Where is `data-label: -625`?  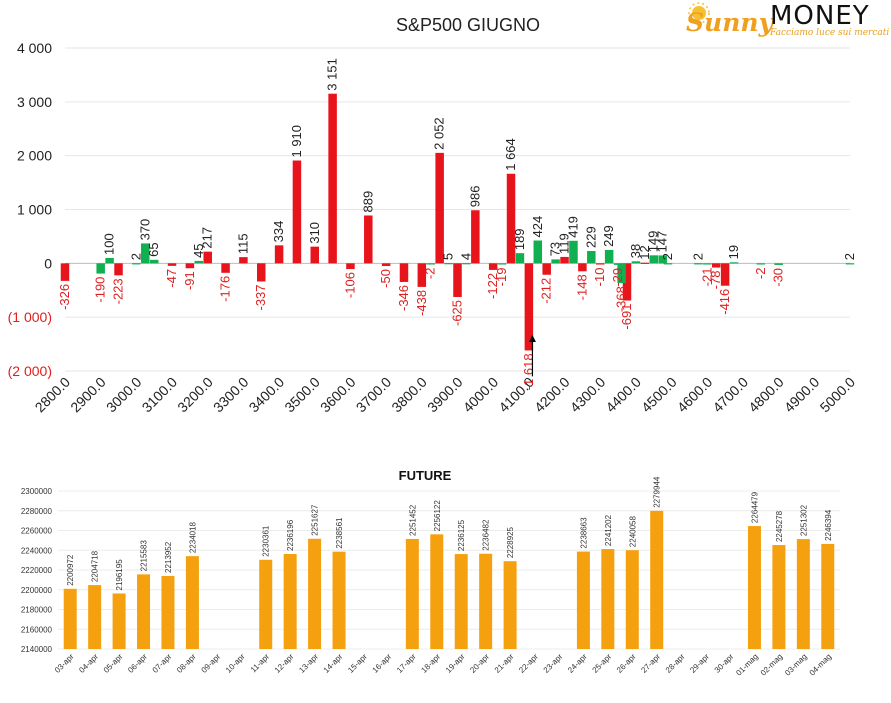
data-label: -625 is located at coordinates (457, 313).